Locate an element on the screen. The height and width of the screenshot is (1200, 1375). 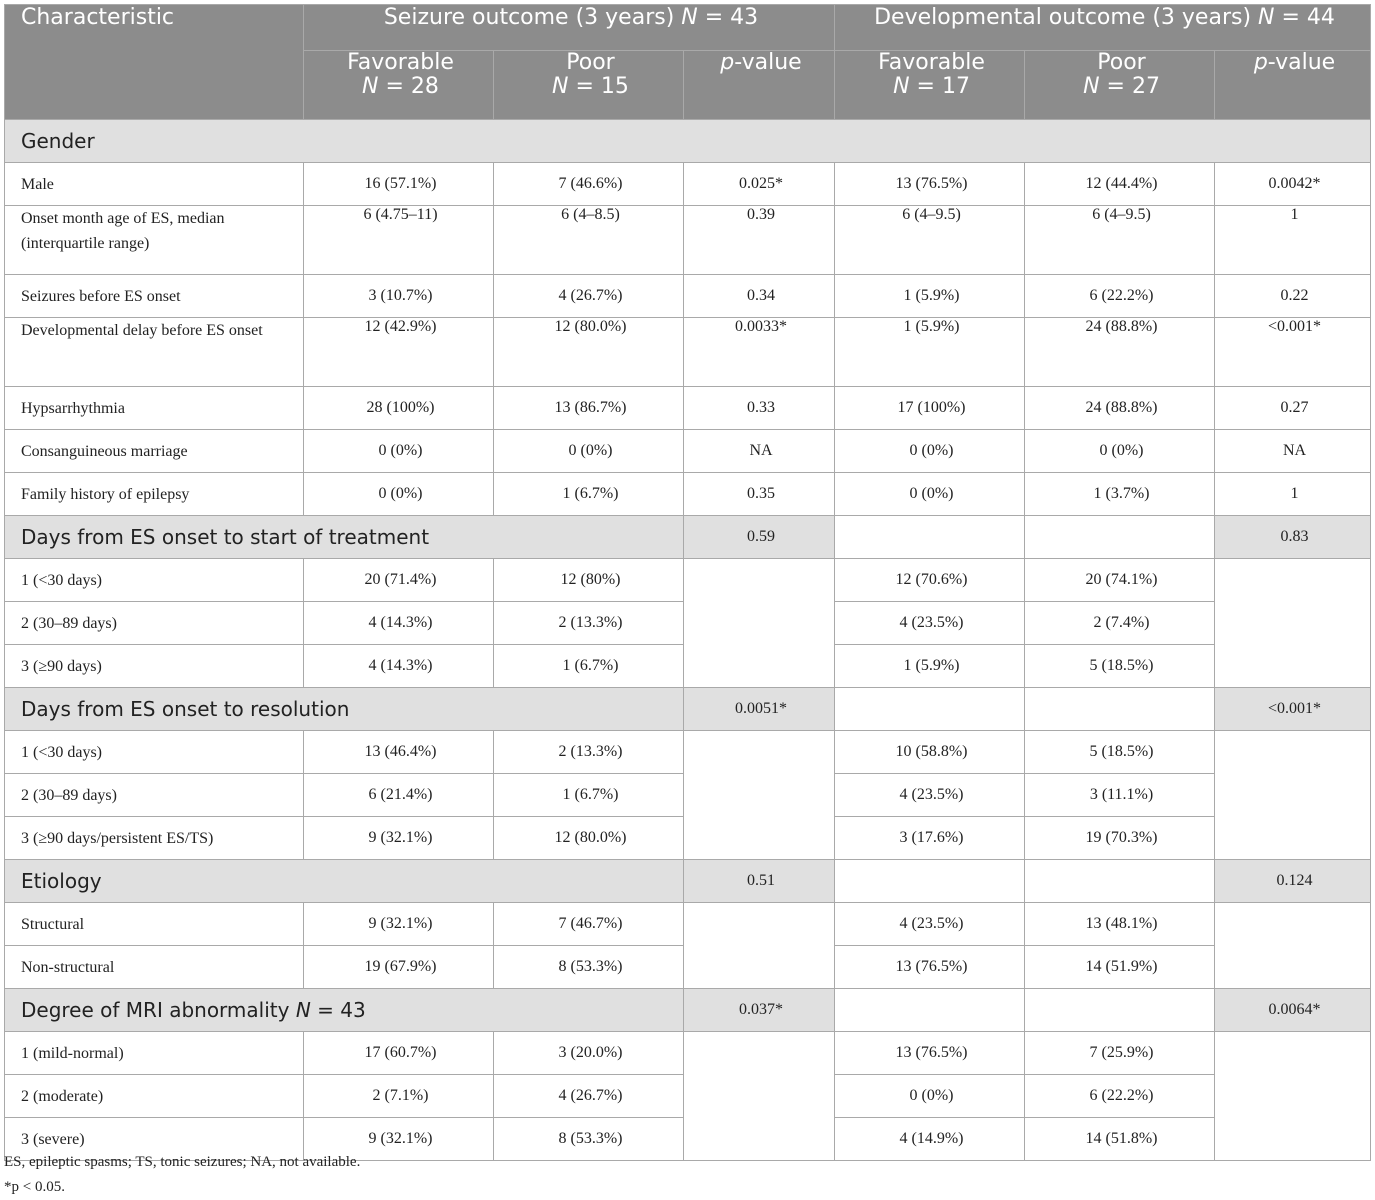
seizure-p-value-cell: 0.35 is located at coordinates (759, 494).